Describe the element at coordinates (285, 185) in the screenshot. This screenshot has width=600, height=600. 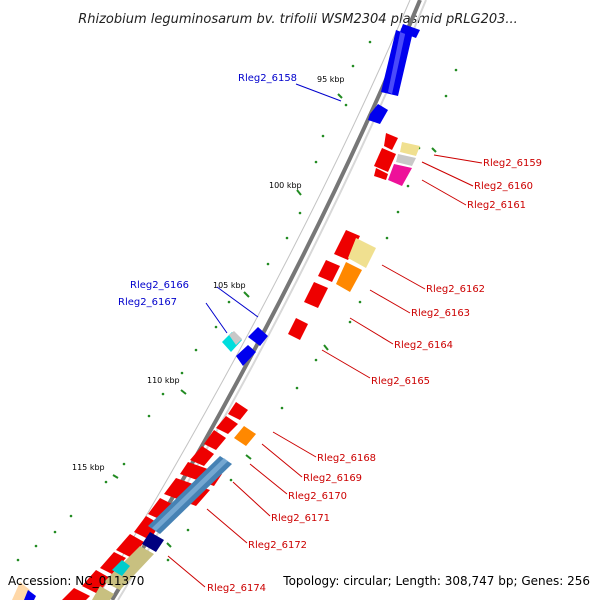
I see `tick-100-kbp: 100 kbp` at that location.